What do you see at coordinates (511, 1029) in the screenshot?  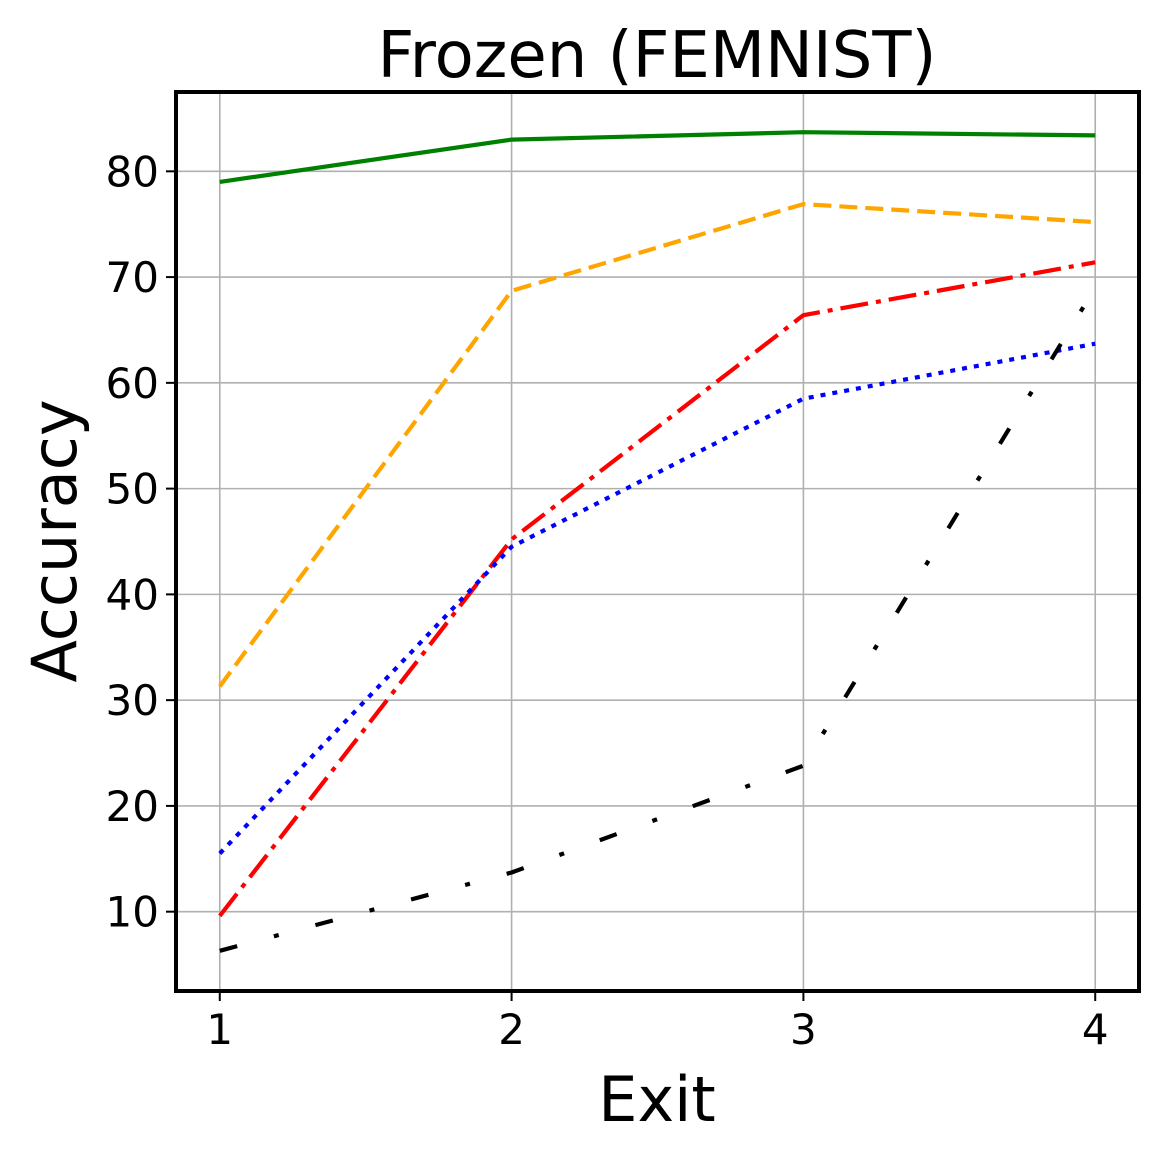 I see `x-tick-label: 2` at bounding box center [511, 1029].